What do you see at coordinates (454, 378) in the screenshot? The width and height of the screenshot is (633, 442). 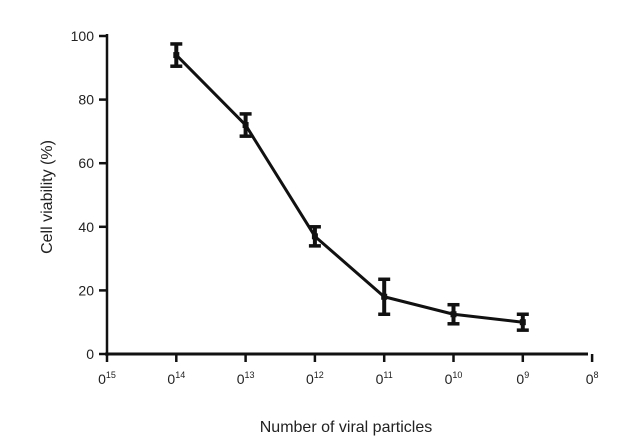 I see `x-tick-label: 010` at bounding box center [454, 378].